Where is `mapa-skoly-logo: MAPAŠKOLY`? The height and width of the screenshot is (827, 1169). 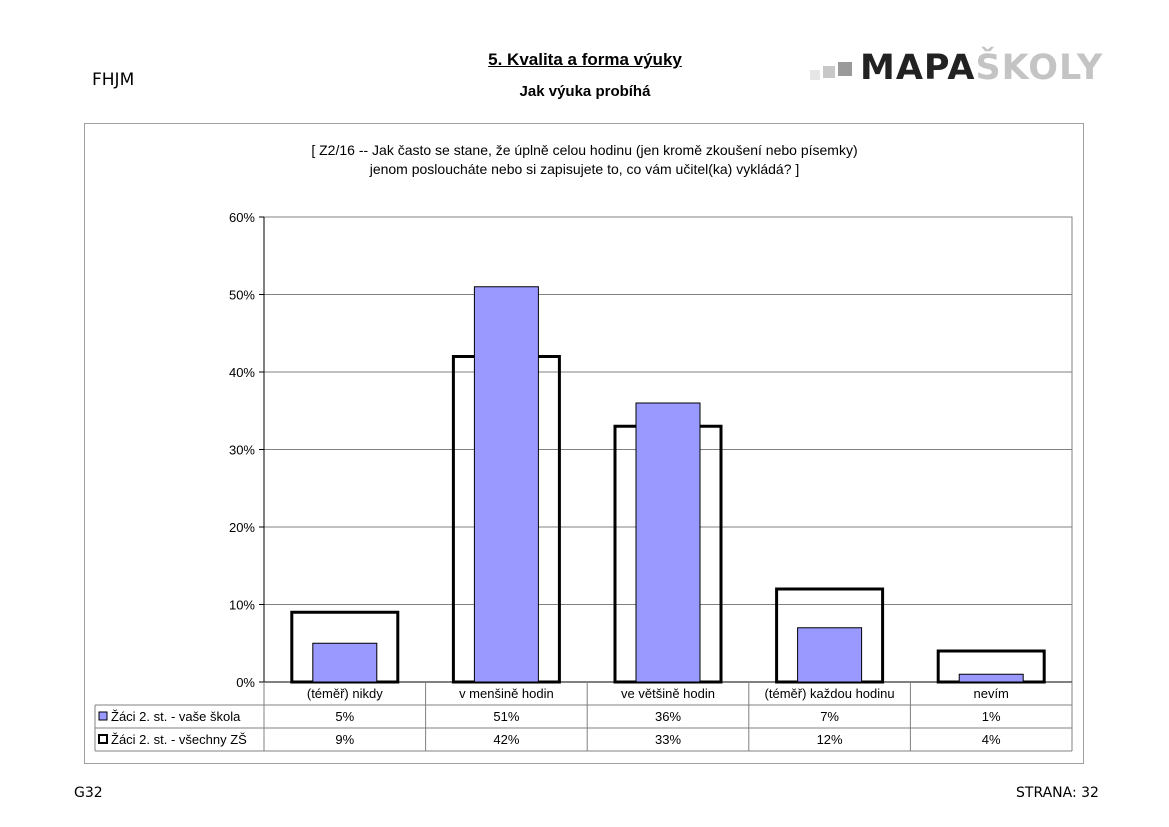
mapa-skoly-logo: MAPAŠKOLY is located at coordinates (956, 68).